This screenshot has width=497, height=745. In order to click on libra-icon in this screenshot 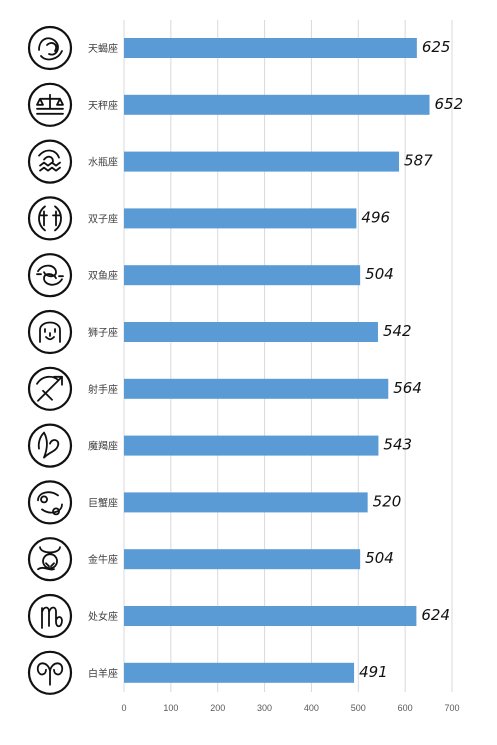, I will do `click(50, 104)`.